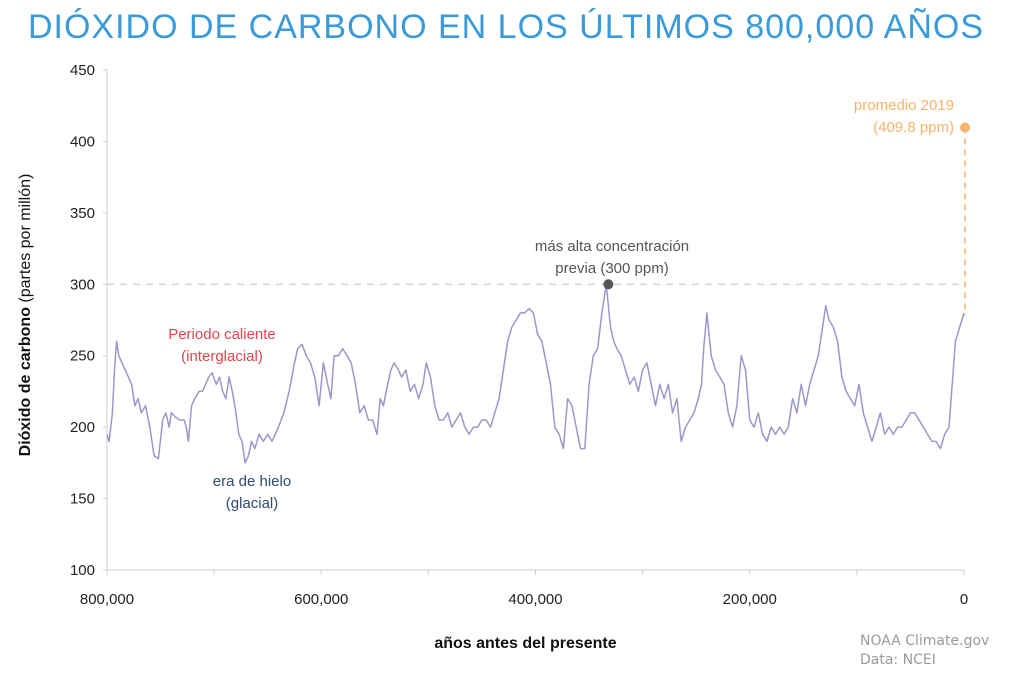 This screenshot has height=674, width=1012. Describe the element at coordinates (82, 70) in the screenshot. I see `y-tick-label: 450` at that location.